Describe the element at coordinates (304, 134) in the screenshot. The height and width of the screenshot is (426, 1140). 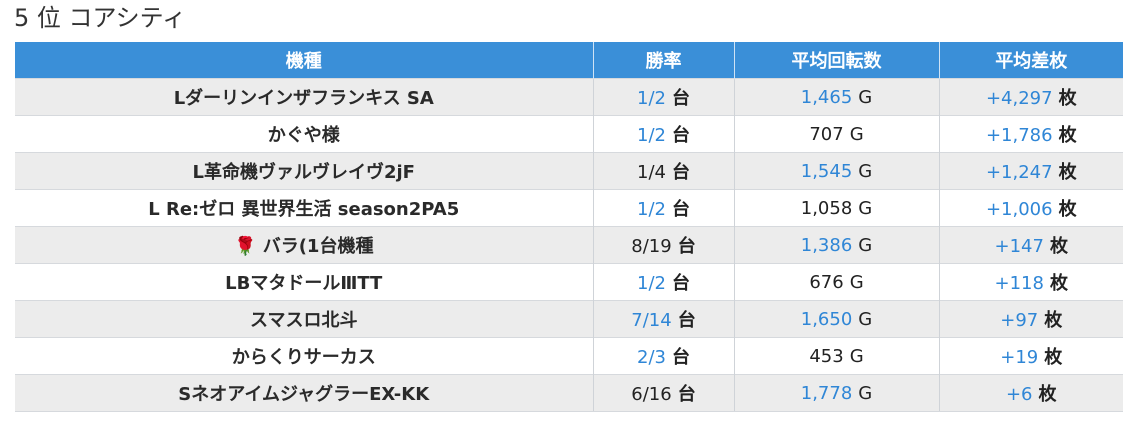
I see `machine-name: かぐや様` at that location.